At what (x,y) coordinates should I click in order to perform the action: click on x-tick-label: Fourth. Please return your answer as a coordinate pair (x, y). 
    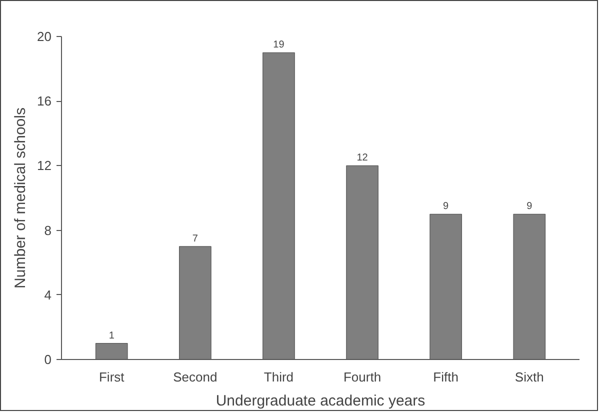
    Looking at the image, I should click on (362, 377).